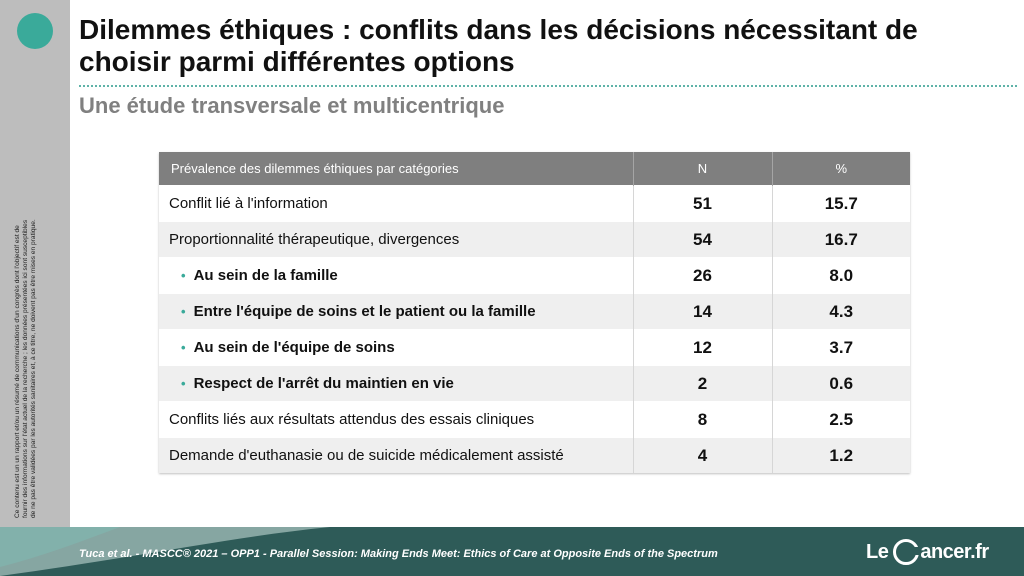  Describe the element at coordinates (35, 31) in the screenshot. I see `accent-circle-icon` at that location.